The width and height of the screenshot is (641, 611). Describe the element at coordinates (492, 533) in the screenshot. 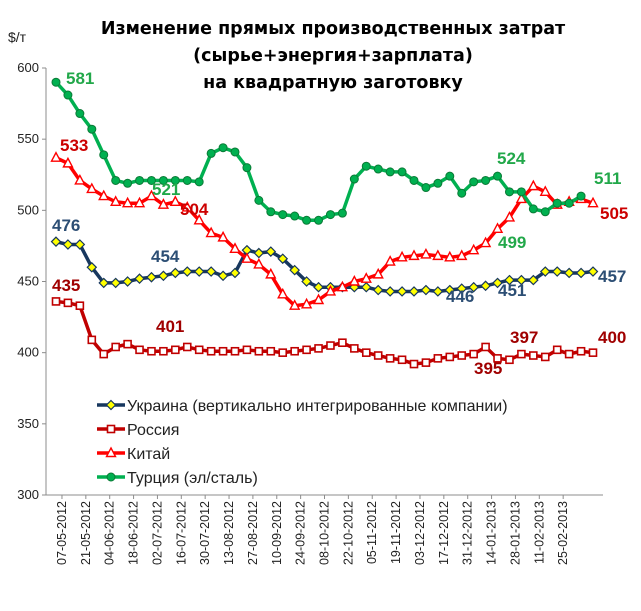

I see `x-tick-label: 14-01-2013` at that location.